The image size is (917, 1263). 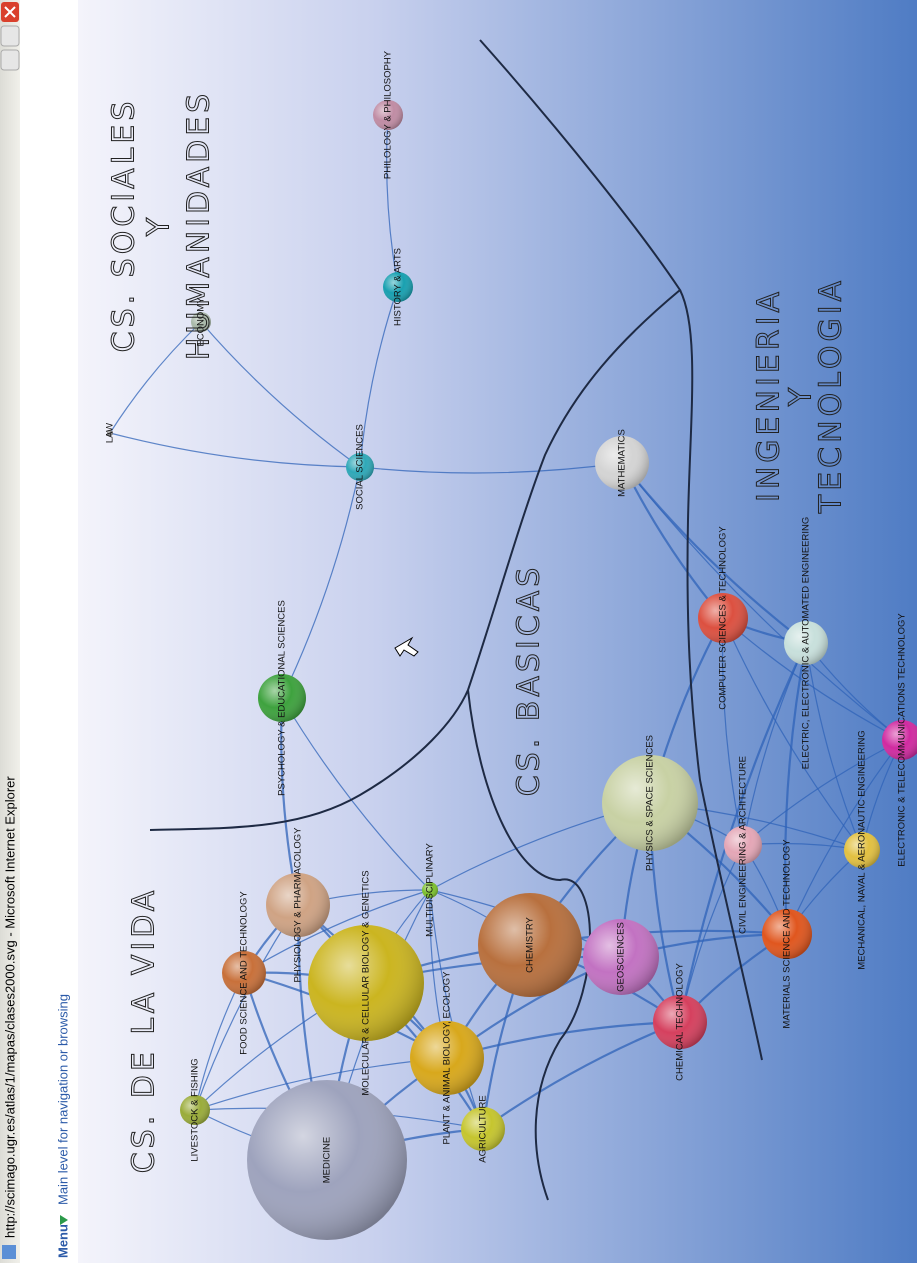 What do you see at coordinates (64, 1220) in the screenshot?
I see `menu-arrow` at bounding box center [64, 1220].